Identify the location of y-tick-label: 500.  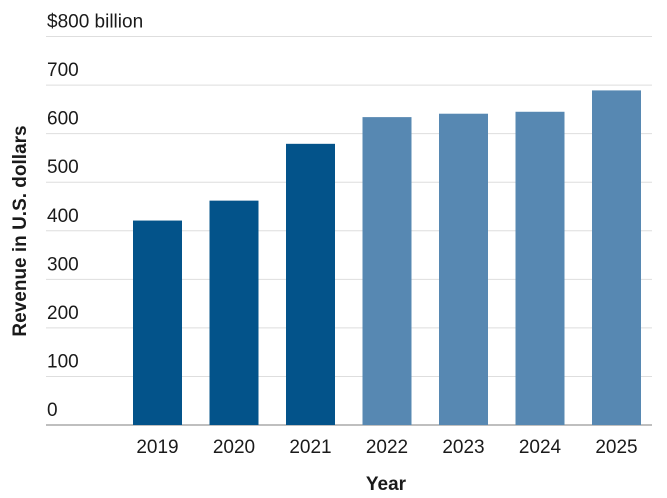
(63, 167).